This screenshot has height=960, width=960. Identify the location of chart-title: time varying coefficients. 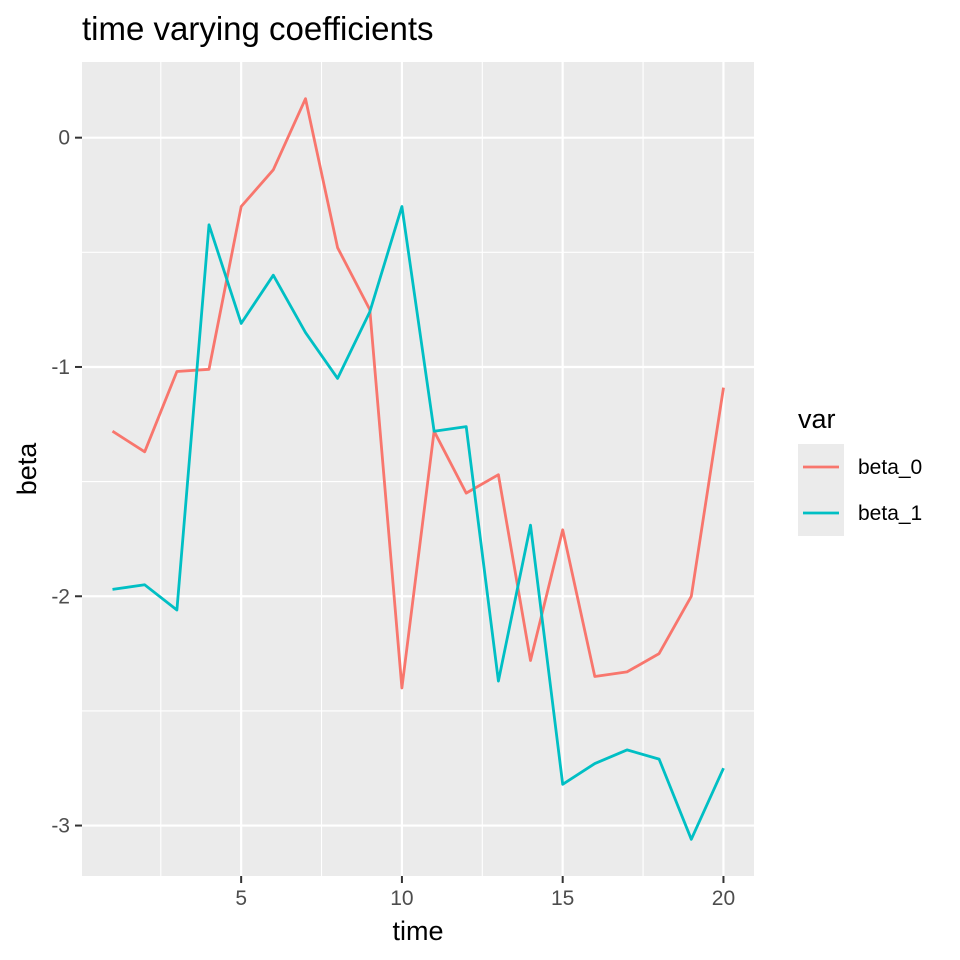
(258, 28).